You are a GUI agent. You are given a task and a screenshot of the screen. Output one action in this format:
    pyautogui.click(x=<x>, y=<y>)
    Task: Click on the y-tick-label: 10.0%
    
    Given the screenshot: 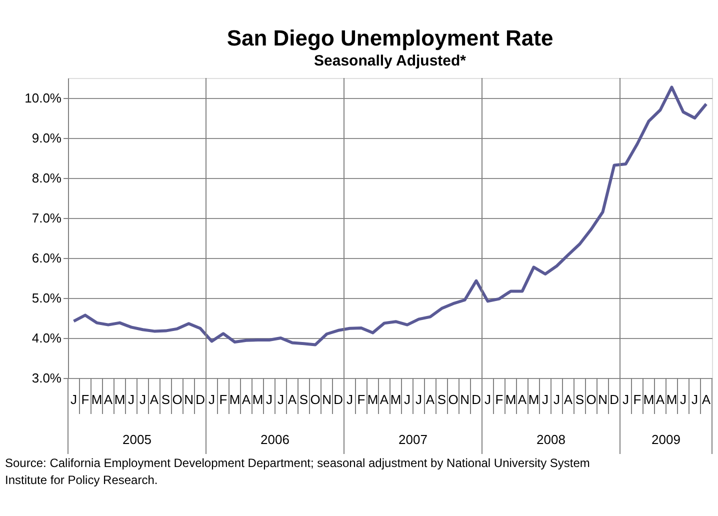 What is the action you would take?
    pyautogui.click(x=43, y=98)
    